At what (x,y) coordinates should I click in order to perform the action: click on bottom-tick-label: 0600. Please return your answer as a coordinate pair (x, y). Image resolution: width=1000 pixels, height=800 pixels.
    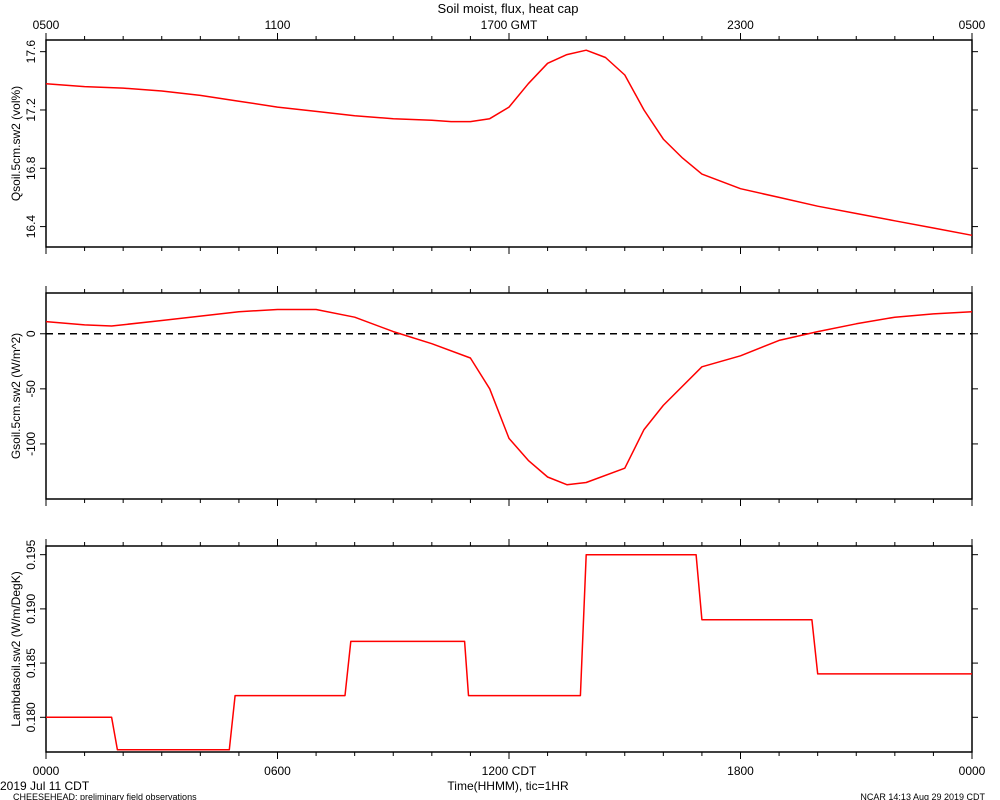
    Looking at the image, I should click on (277, 771).